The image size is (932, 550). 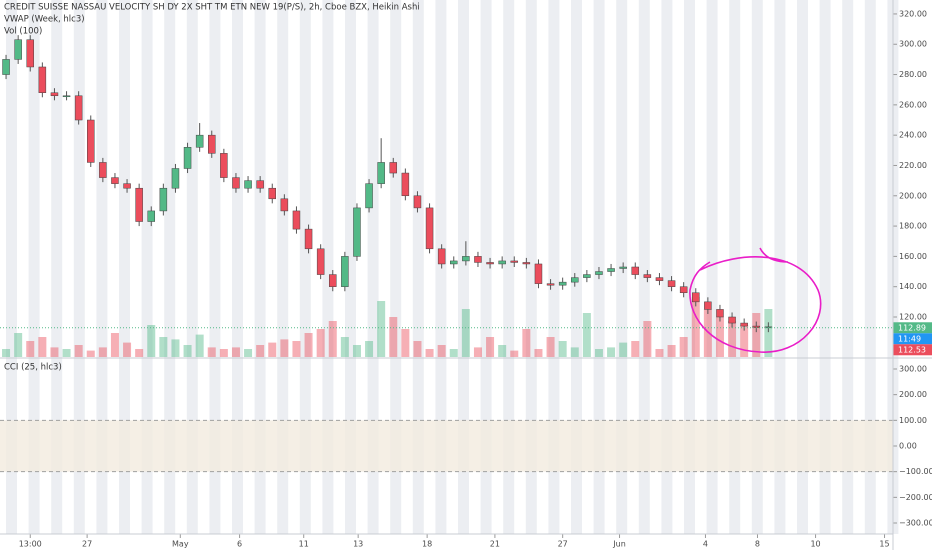 I want to click on y-tick-label: 180.00, so click(x=913, y=226).